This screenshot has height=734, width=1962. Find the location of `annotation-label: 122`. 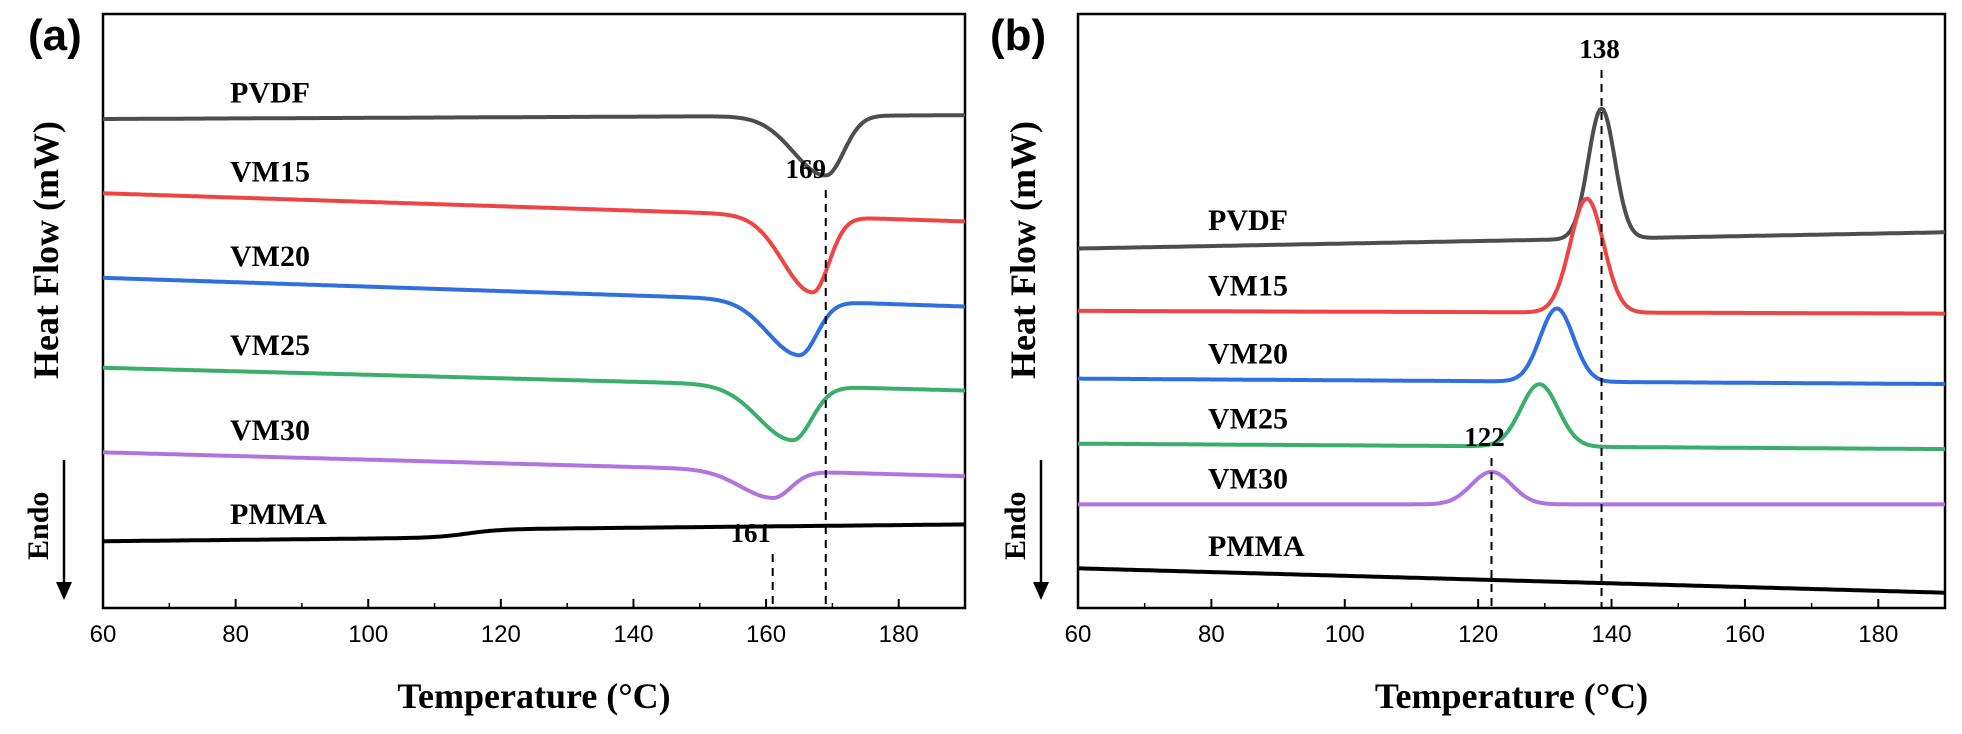

annotation-label: 122 is located at coordinates (1484, 437).